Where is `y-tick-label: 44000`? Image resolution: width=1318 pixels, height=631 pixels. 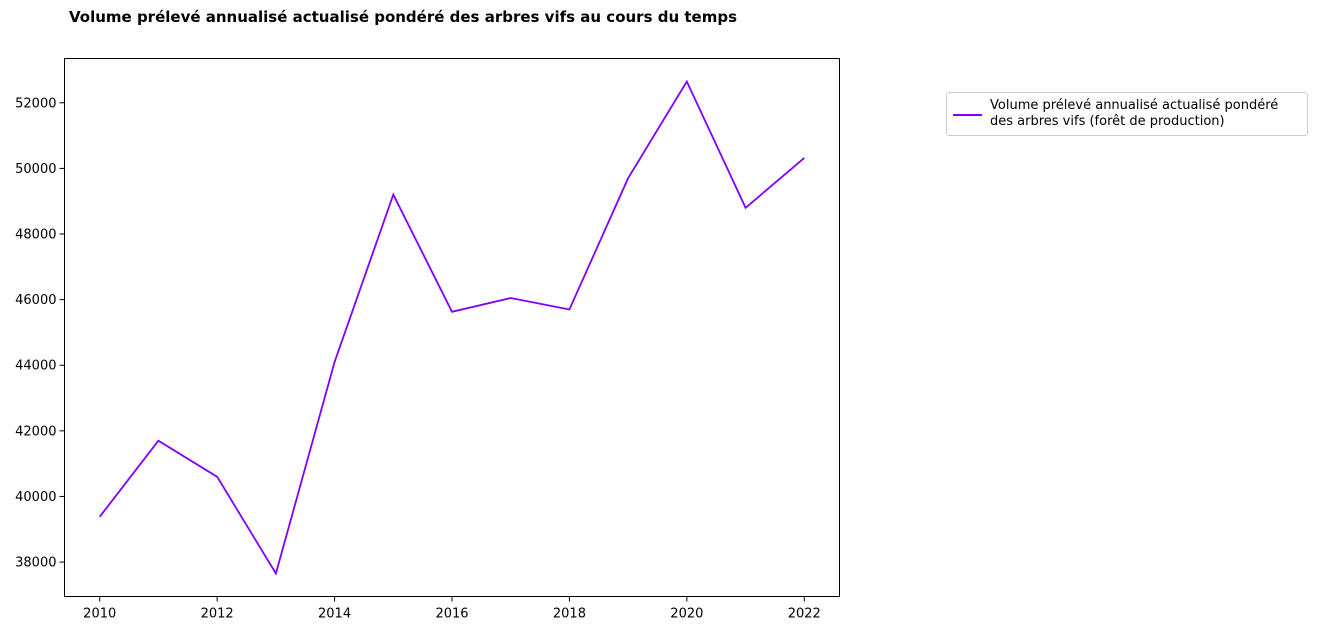
y-tick-label: 44000 is located at coordinates (35, 366).